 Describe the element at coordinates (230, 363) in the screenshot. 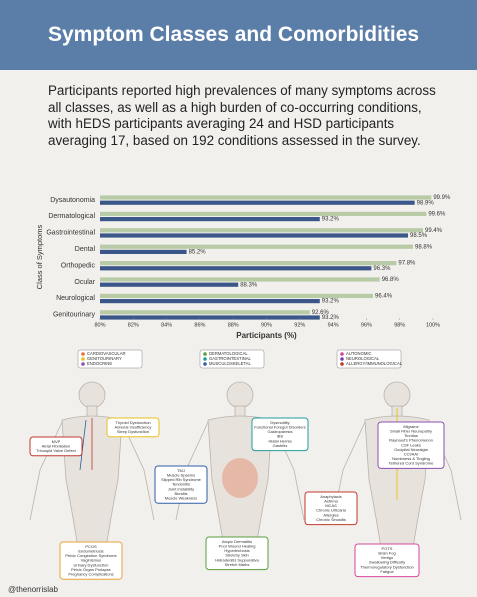

I see `legend-label: MUSCULOSKELETAL` at that location.